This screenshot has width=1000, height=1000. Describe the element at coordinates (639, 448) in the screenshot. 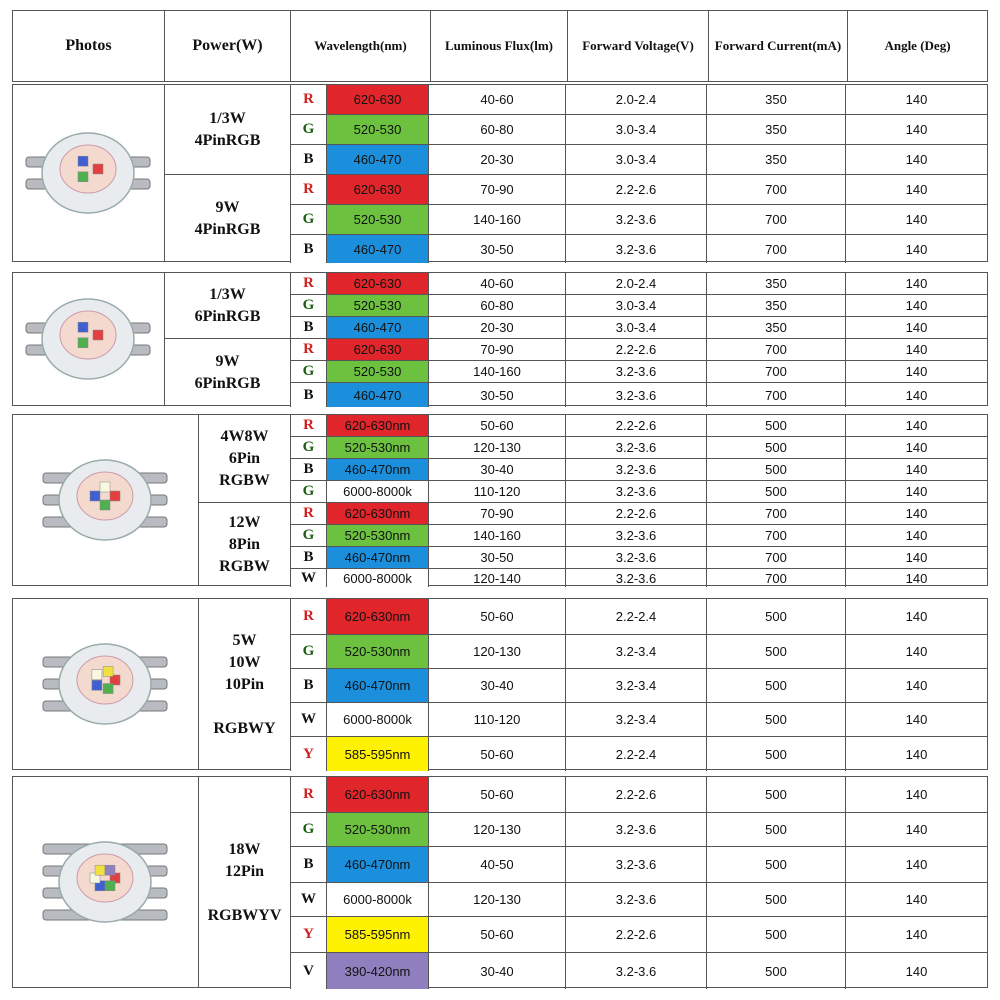

I see `table-row: G 520-530nm 120-130 3.2-3.6 500 140` at that location.